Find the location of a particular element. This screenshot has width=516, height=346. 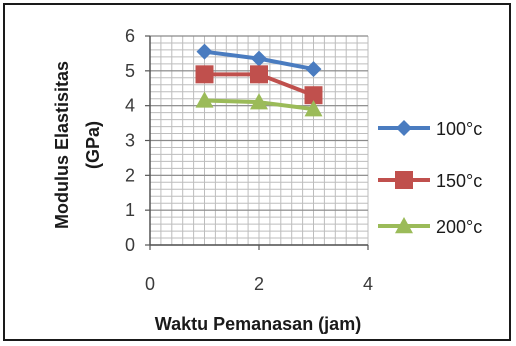

y-tick-label: 0 is located at coordinates (130, 245).